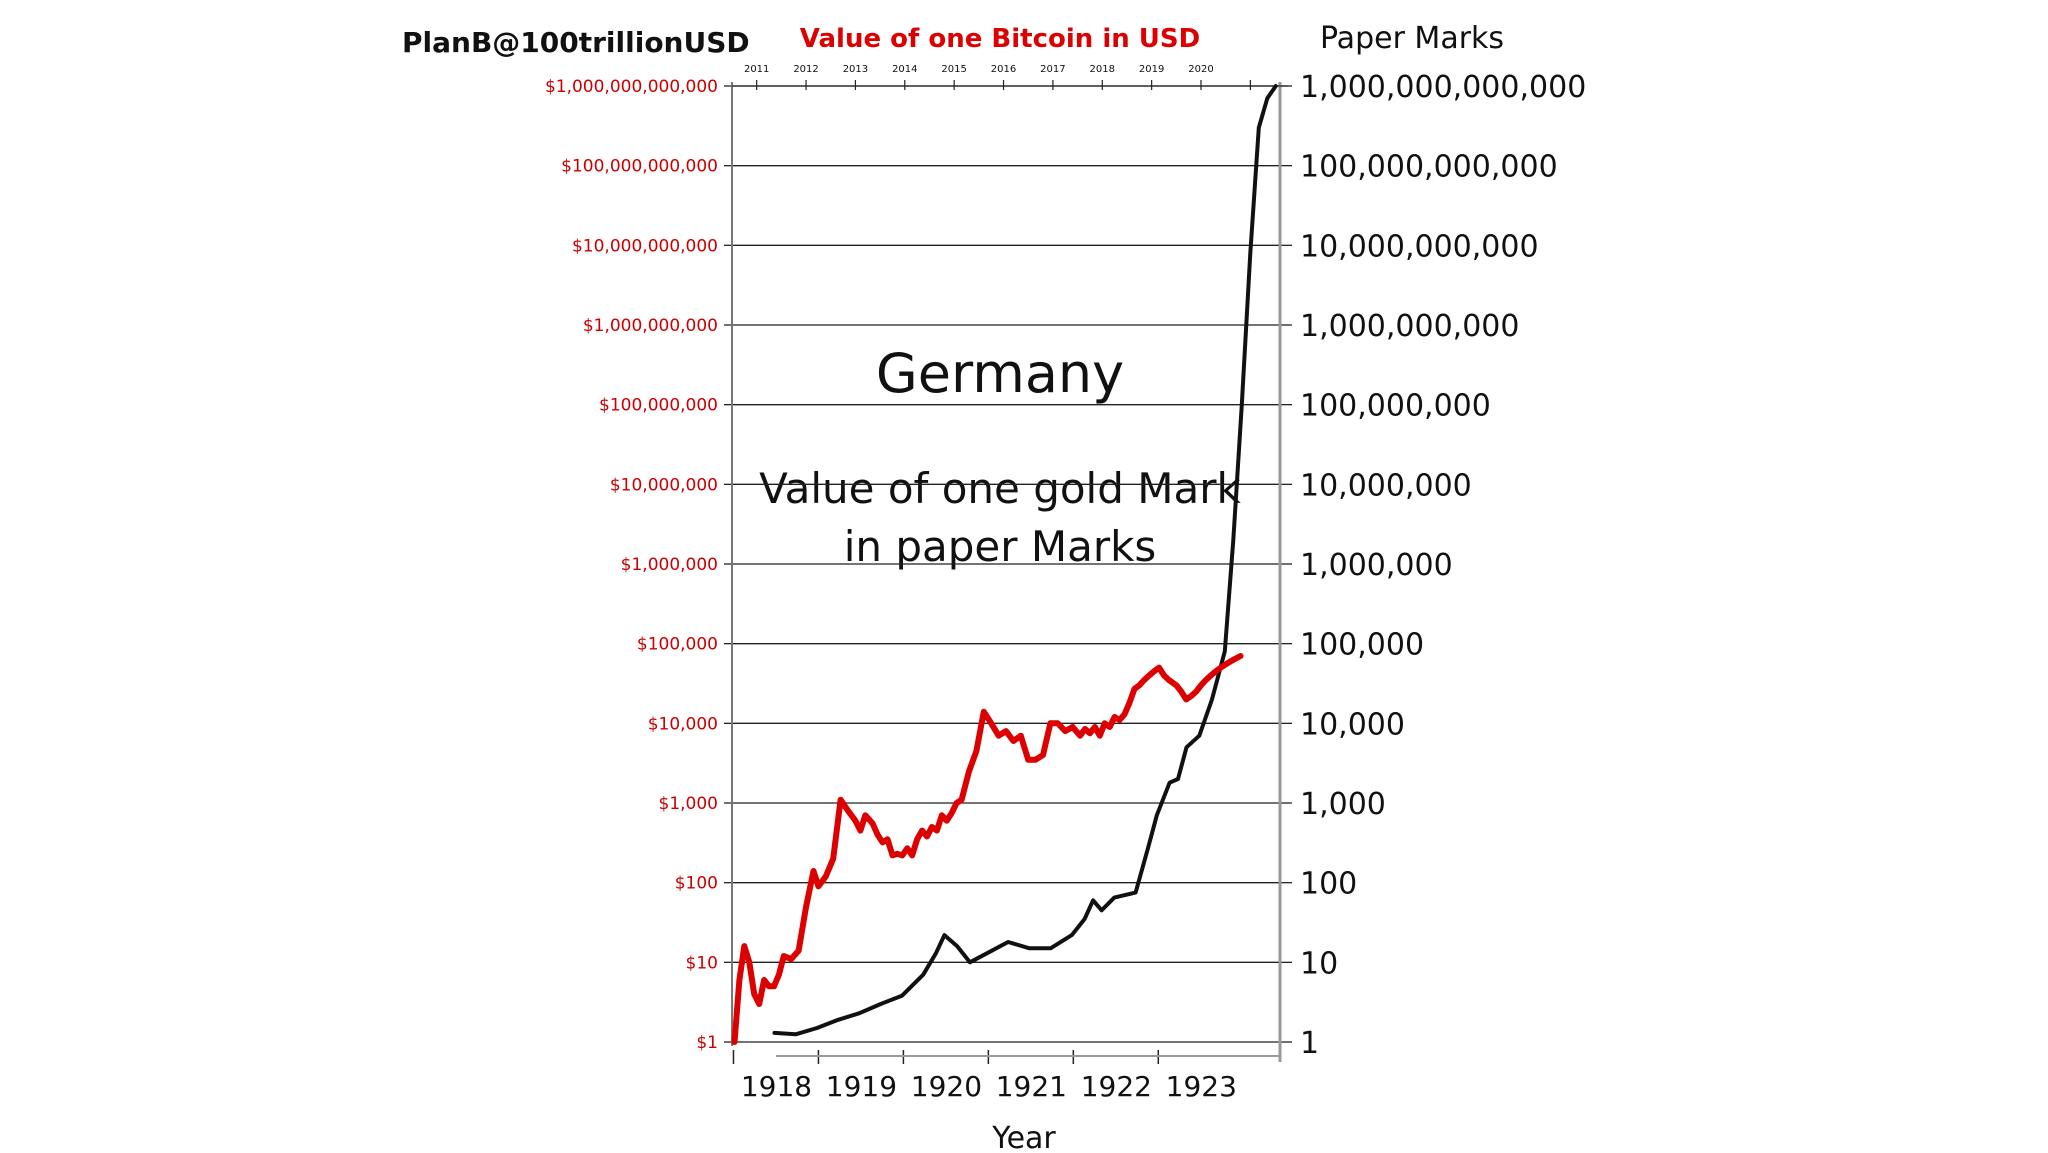  Describe the element at coordinates (904, 69) in the screenshot. I see `top-tick-label: 2014` at that location.